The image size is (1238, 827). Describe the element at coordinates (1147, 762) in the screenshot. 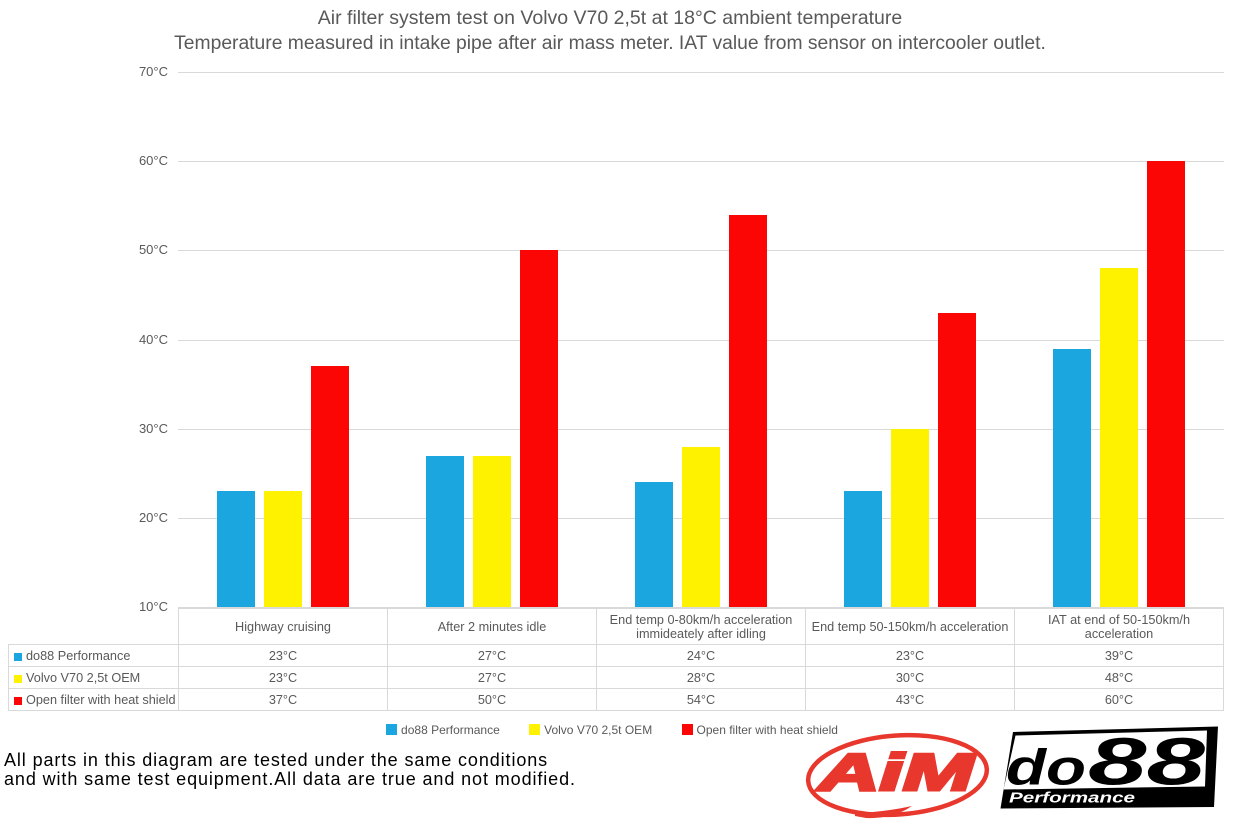

I see `svg-text: 88` at that location.